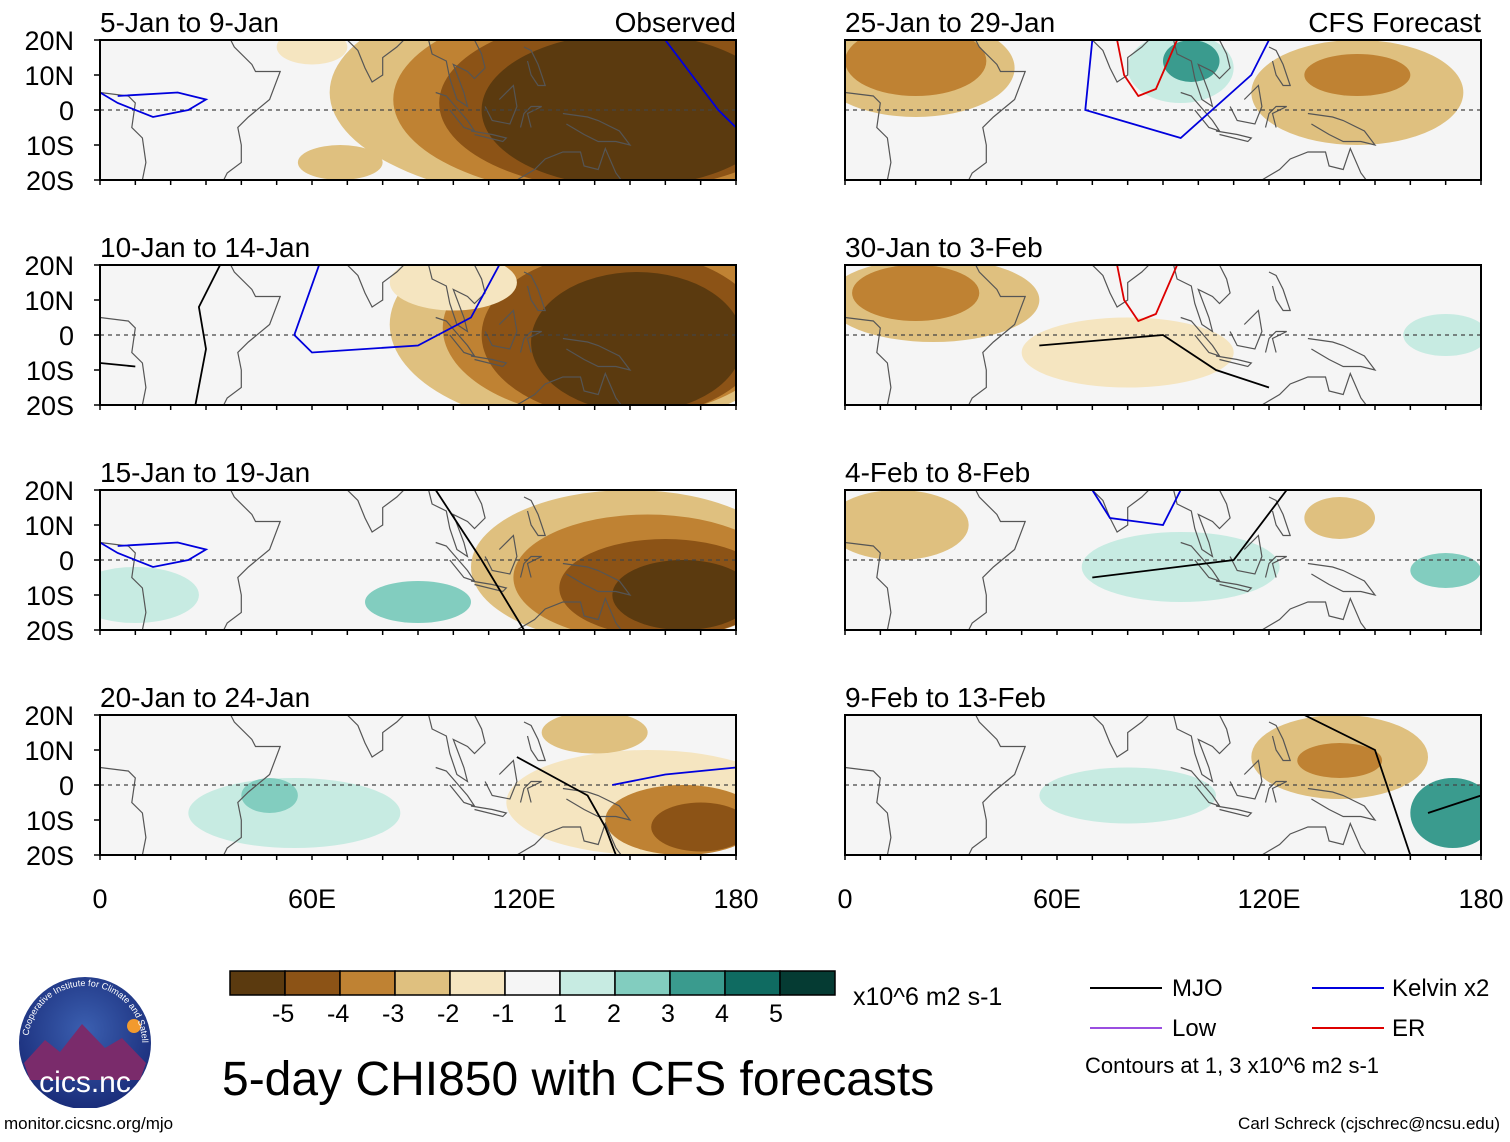 The image size is (1510, 1142). What do you see at coordinates (1232, 1065) in the screenshot?
I see `legend-note: Contours at 1, 3 x10^6 m2 s-1` at bounding box center [1232, 1065].